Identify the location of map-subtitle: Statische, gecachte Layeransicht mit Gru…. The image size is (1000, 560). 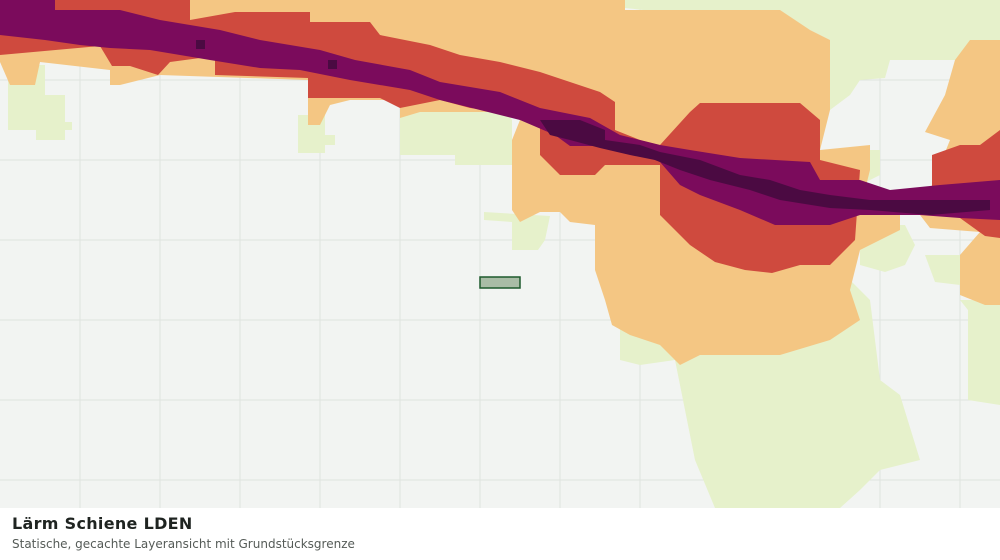
(183, 544).